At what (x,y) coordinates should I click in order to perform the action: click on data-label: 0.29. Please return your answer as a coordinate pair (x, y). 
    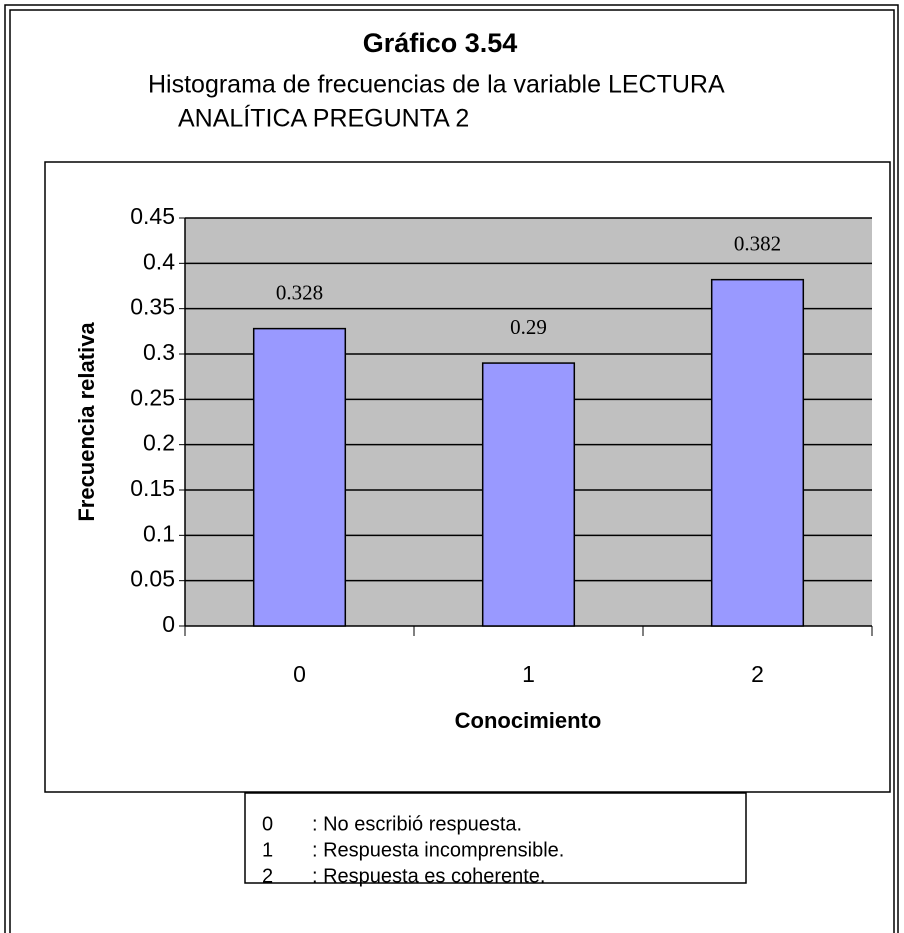
    Looking at the image, I should click on (528, 327).